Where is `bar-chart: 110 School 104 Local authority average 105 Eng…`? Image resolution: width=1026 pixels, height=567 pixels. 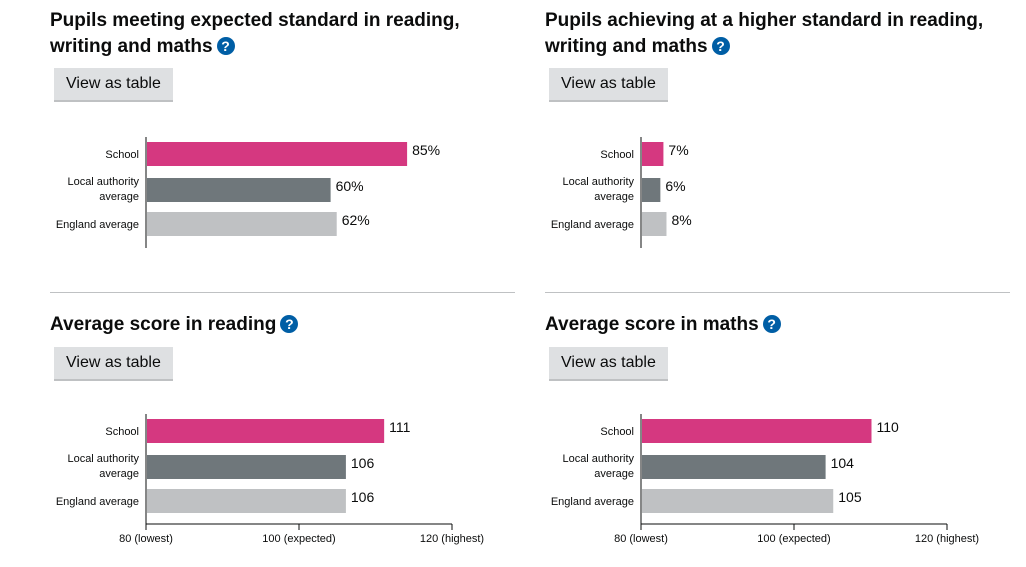 bar-chart: 110 School 104 Local authority average 105 Eng… is located at coordinates (765, 479).